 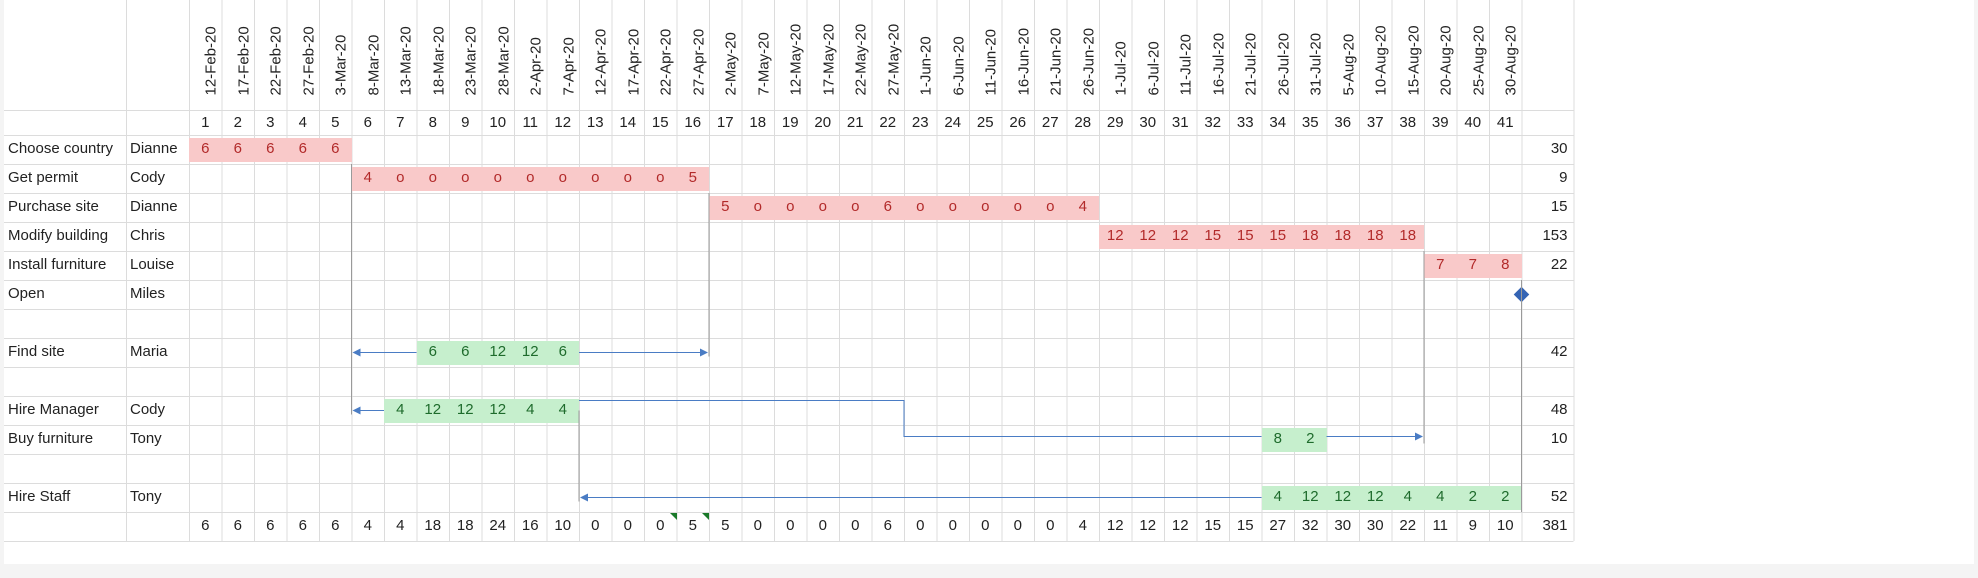 I want to click on period-number: 2, so click(x=237, y=122).